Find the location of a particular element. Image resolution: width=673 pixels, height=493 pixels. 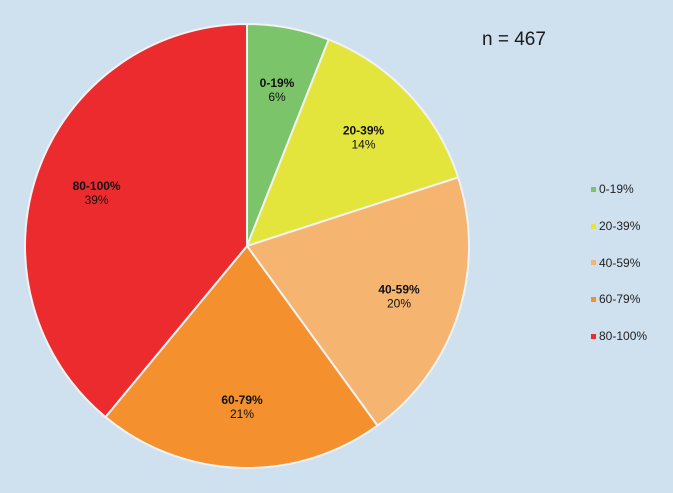

slice-category-label-4: 80-100% is located at coordinates (97, 186).